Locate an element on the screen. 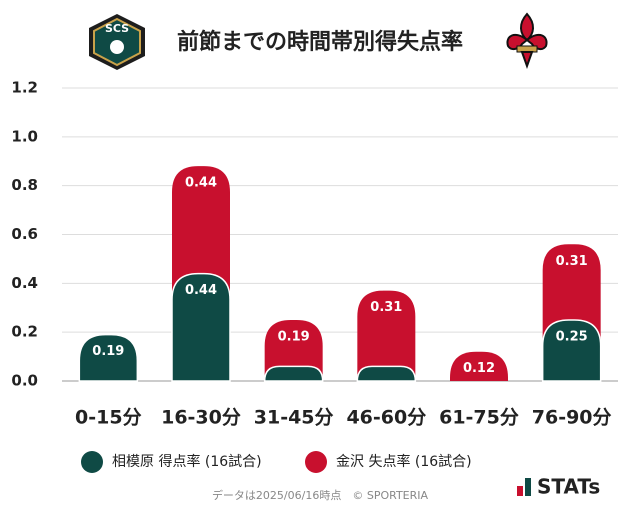 The width and height of the screenshot is (641, 508). chart-title: 前節までの時間帯別得失点率 is located at coordinates (320, 42).